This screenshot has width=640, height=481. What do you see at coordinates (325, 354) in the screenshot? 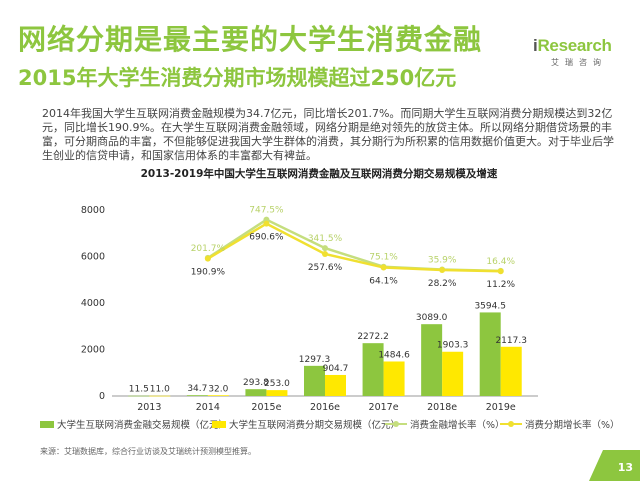
I see `bars` at bounding box center [325, 354].